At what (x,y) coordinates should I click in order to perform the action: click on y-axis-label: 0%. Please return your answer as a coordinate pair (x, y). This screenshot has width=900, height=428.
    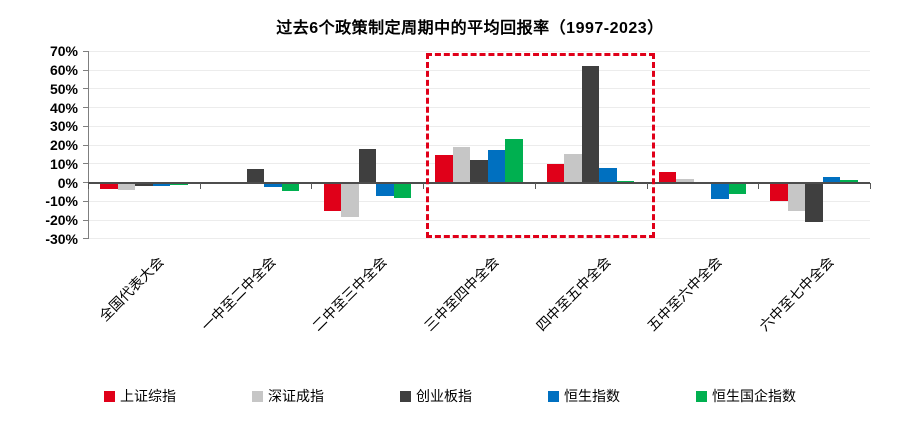
    Looking at the image, I should click on (67, 182).